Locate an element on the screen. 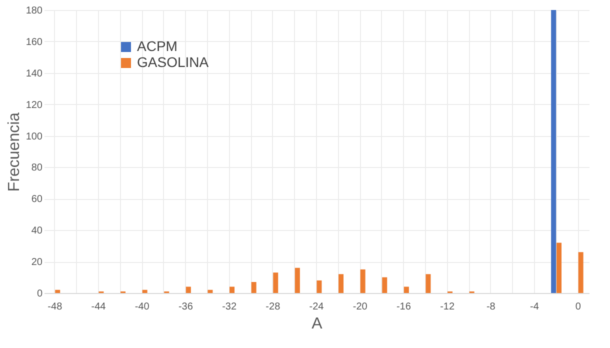 The width and height of the screenshot is (610, 348). x-tick-label: -40 is located at coordinates (142, 307).